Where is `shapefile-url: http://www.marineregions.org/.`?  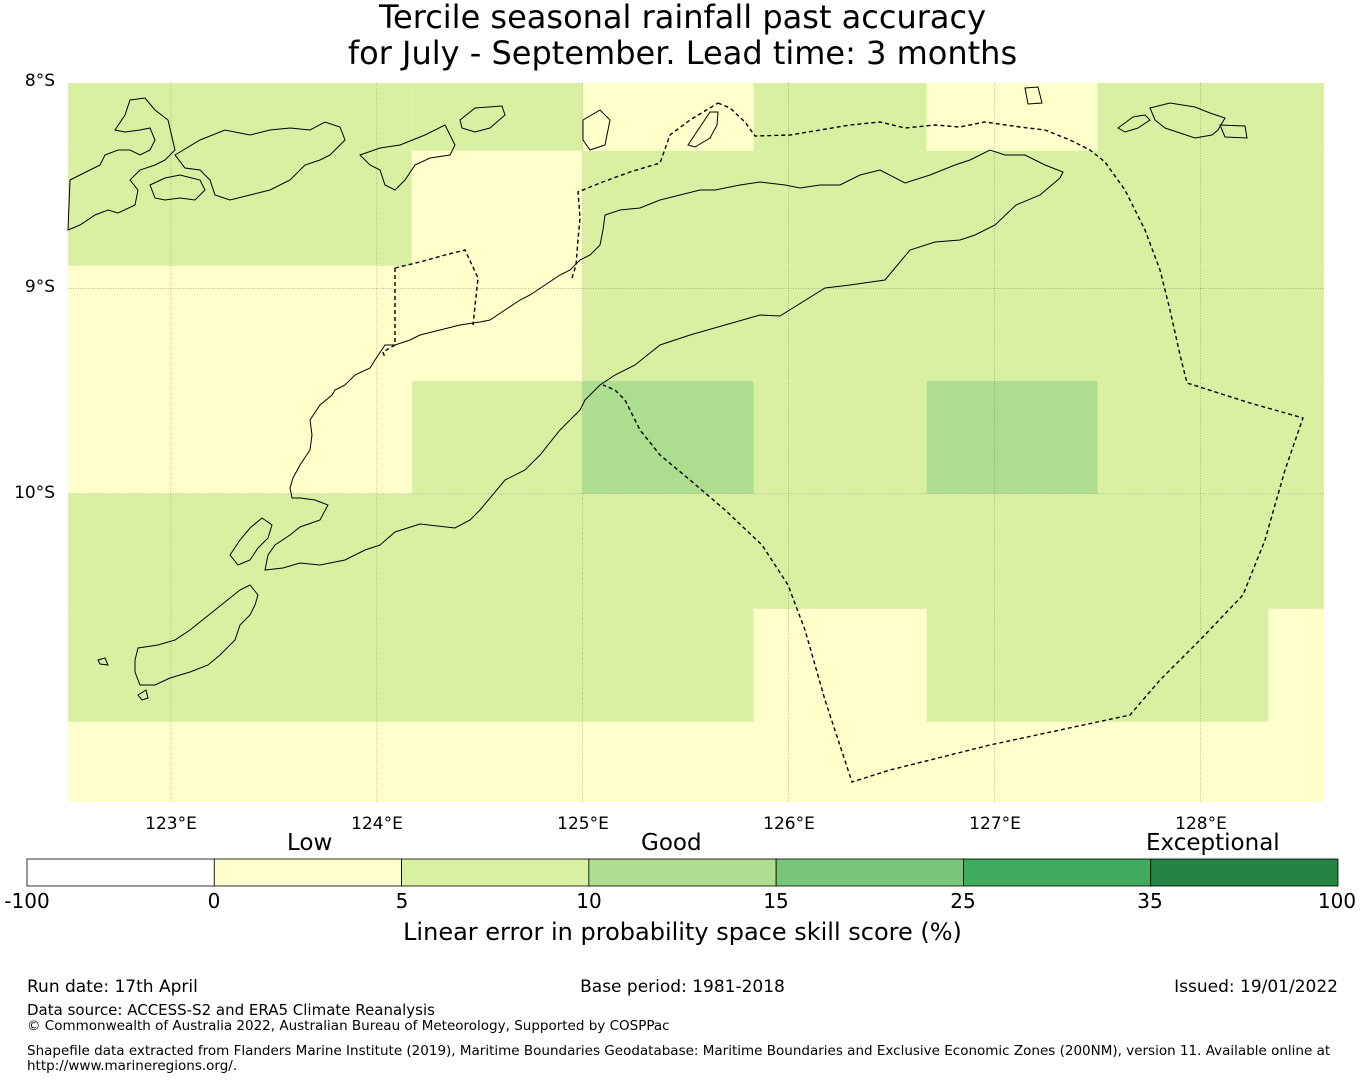 shapefile-url: http://www.marineregions.org/. is located at coordinates (132, 1066).